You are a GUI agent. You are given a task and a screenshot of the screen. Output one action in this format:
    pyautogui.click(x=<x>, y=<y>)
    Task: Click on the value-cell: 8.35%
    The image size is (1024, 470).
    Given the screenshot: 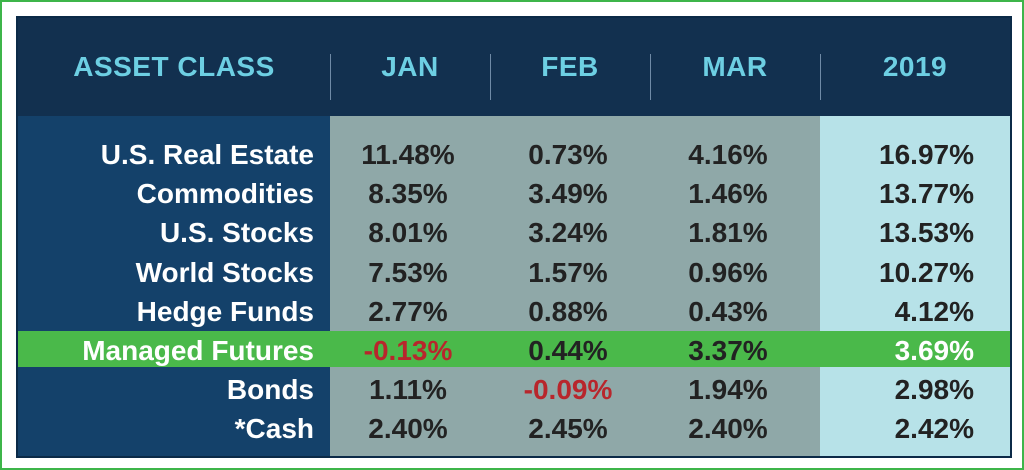 What is the action you would take?
    pyautogui.click(x=408, y=194)
    